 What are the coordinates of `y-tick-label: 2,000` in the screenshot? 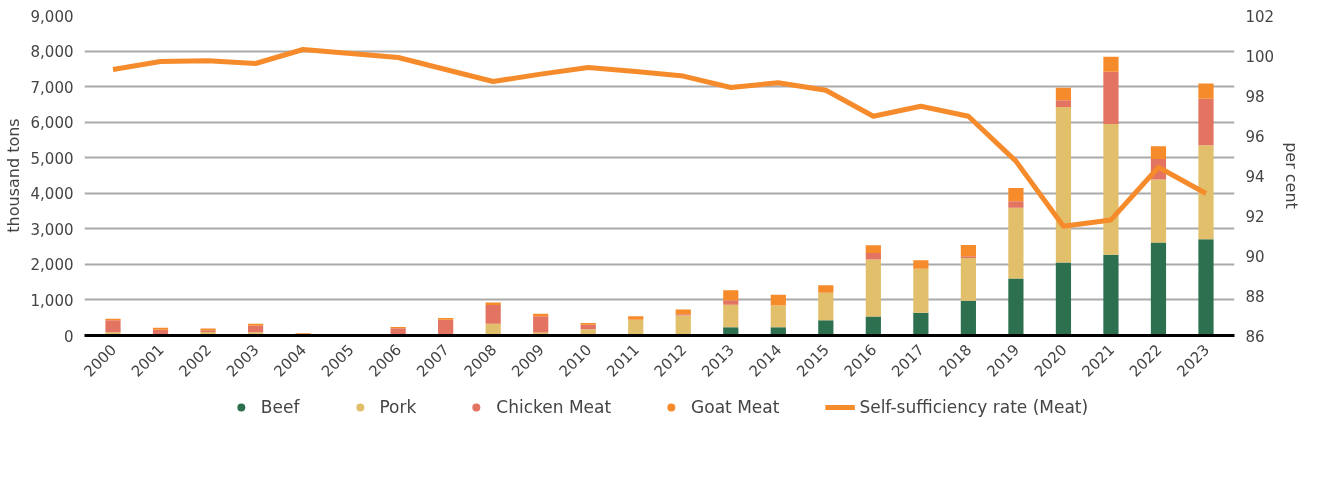 It's located at (52, 265).